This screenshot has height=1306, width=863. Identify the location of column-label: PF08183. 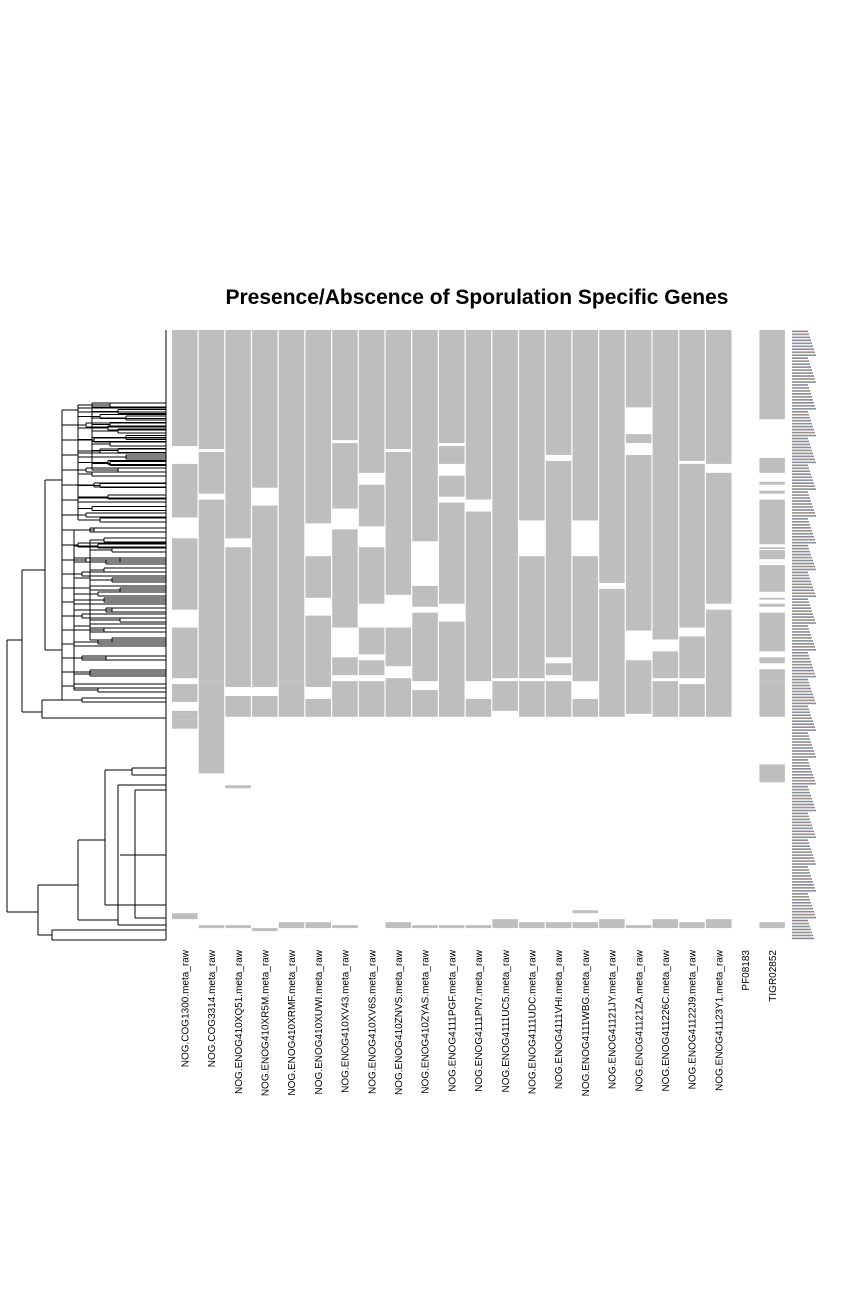
(746, 970).